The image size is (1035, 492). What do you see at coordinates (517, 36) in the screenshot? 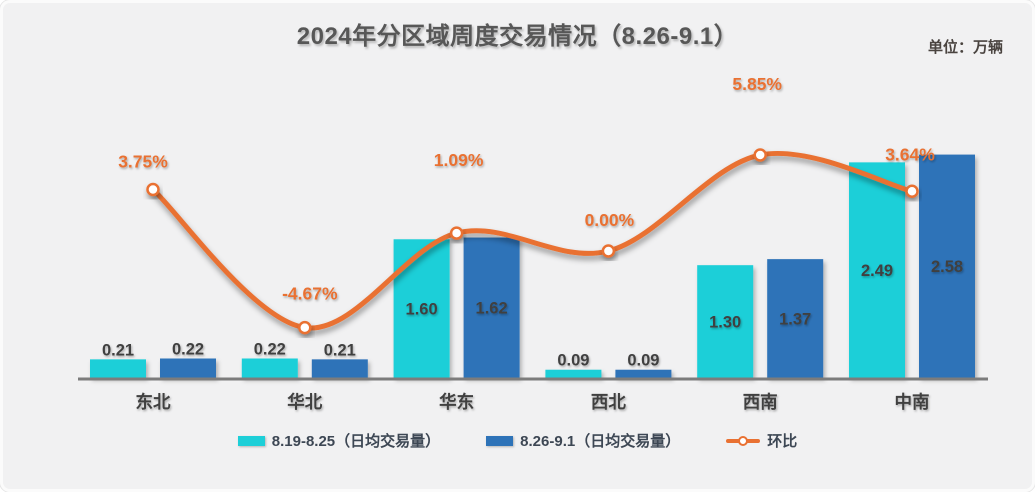
I see `chart-title: 2024年分区域周度交易情况（8.26-9.1）` at bounding box center [517, 36].